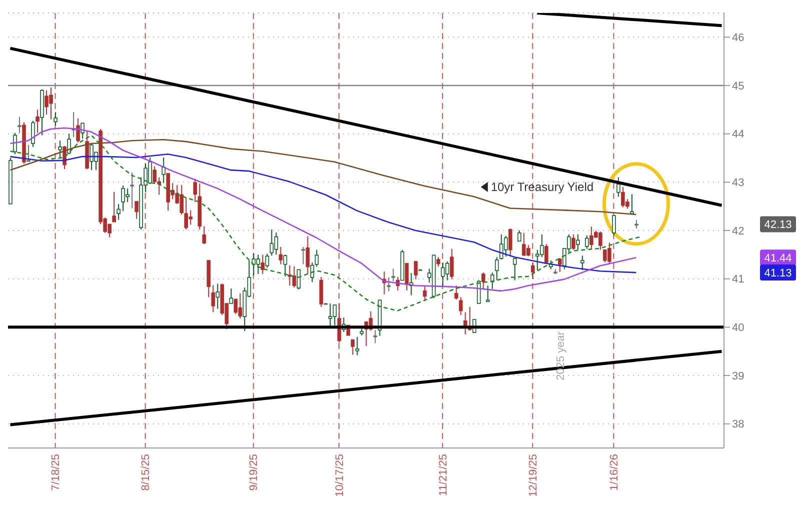 This screenshot has height=508, width=808. I want to click on x-tick-label: 12/19/25, so click(533, 475).